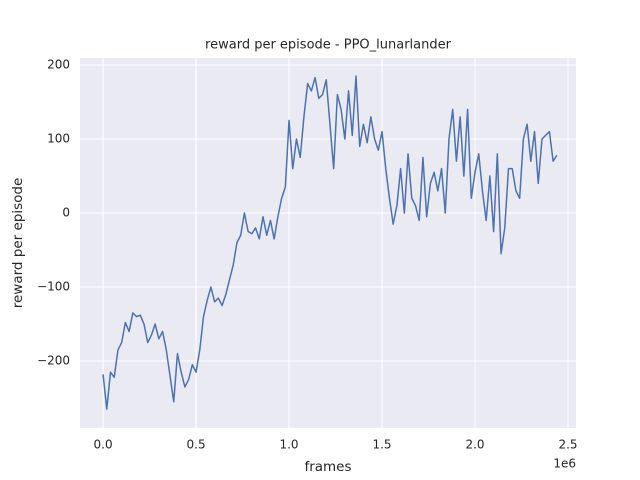 The height and width of the screenshot is (480, 640). Describe the element at coordinates (103, 445) in the screenshot. I see `x-tick-label: 0.0` at that location.